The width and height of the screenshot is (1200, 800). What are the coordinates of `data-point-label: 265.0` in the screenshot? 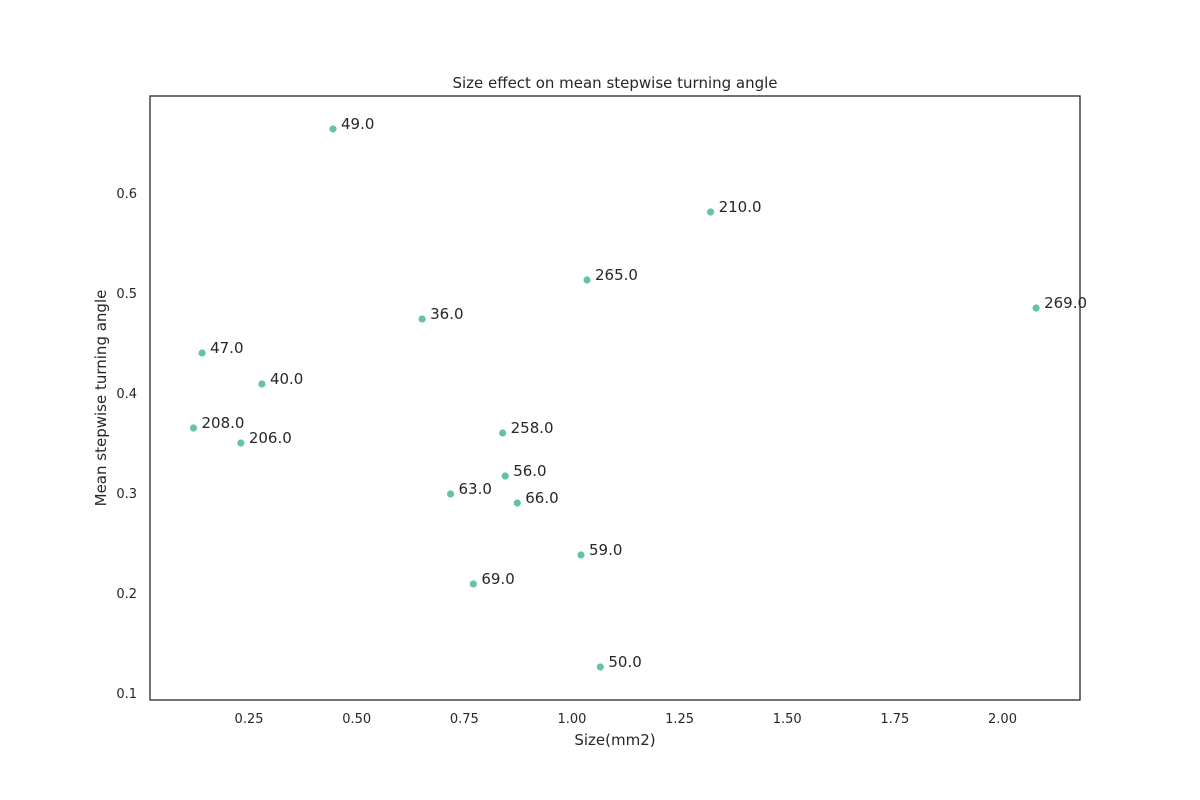 It's located at (616, 275).